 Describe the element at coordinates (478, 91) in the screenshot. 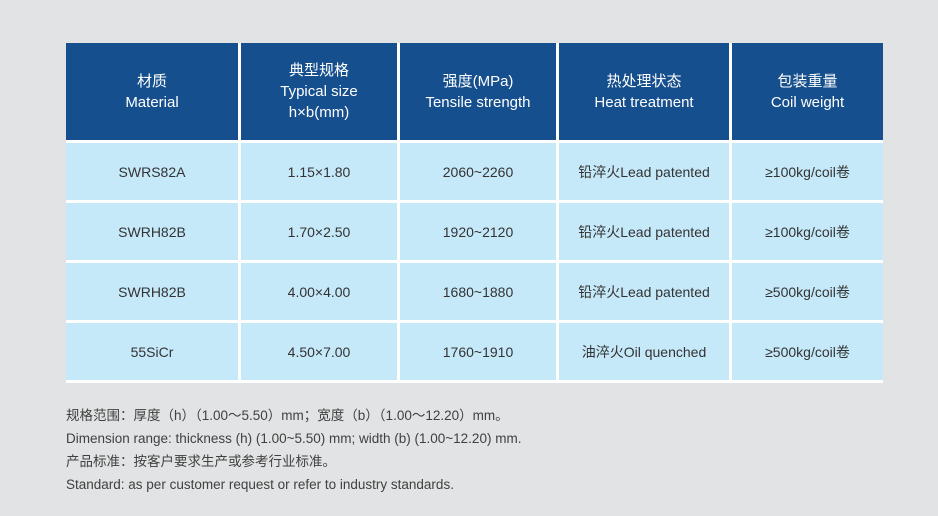

I see `col-header-tensile-strength: 强度(MPa) Tensile strength` at that location.